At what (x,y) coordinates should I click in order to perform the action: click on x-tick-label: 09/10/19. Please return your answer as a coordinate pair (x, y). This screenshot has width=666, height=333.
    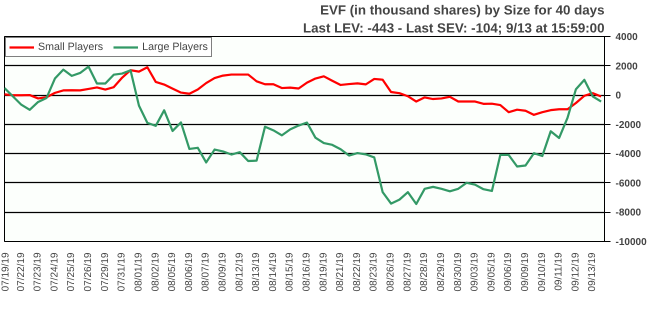
    Looking at the image, I should click on (542, 272).